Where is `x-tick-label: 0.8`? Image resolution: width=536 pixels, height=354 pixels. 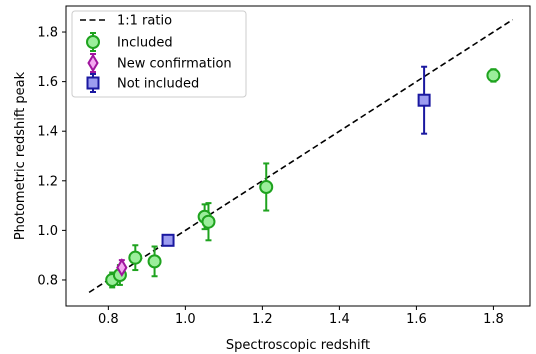
x-tick-label: 0.8 is located at coordinates (108, 319).